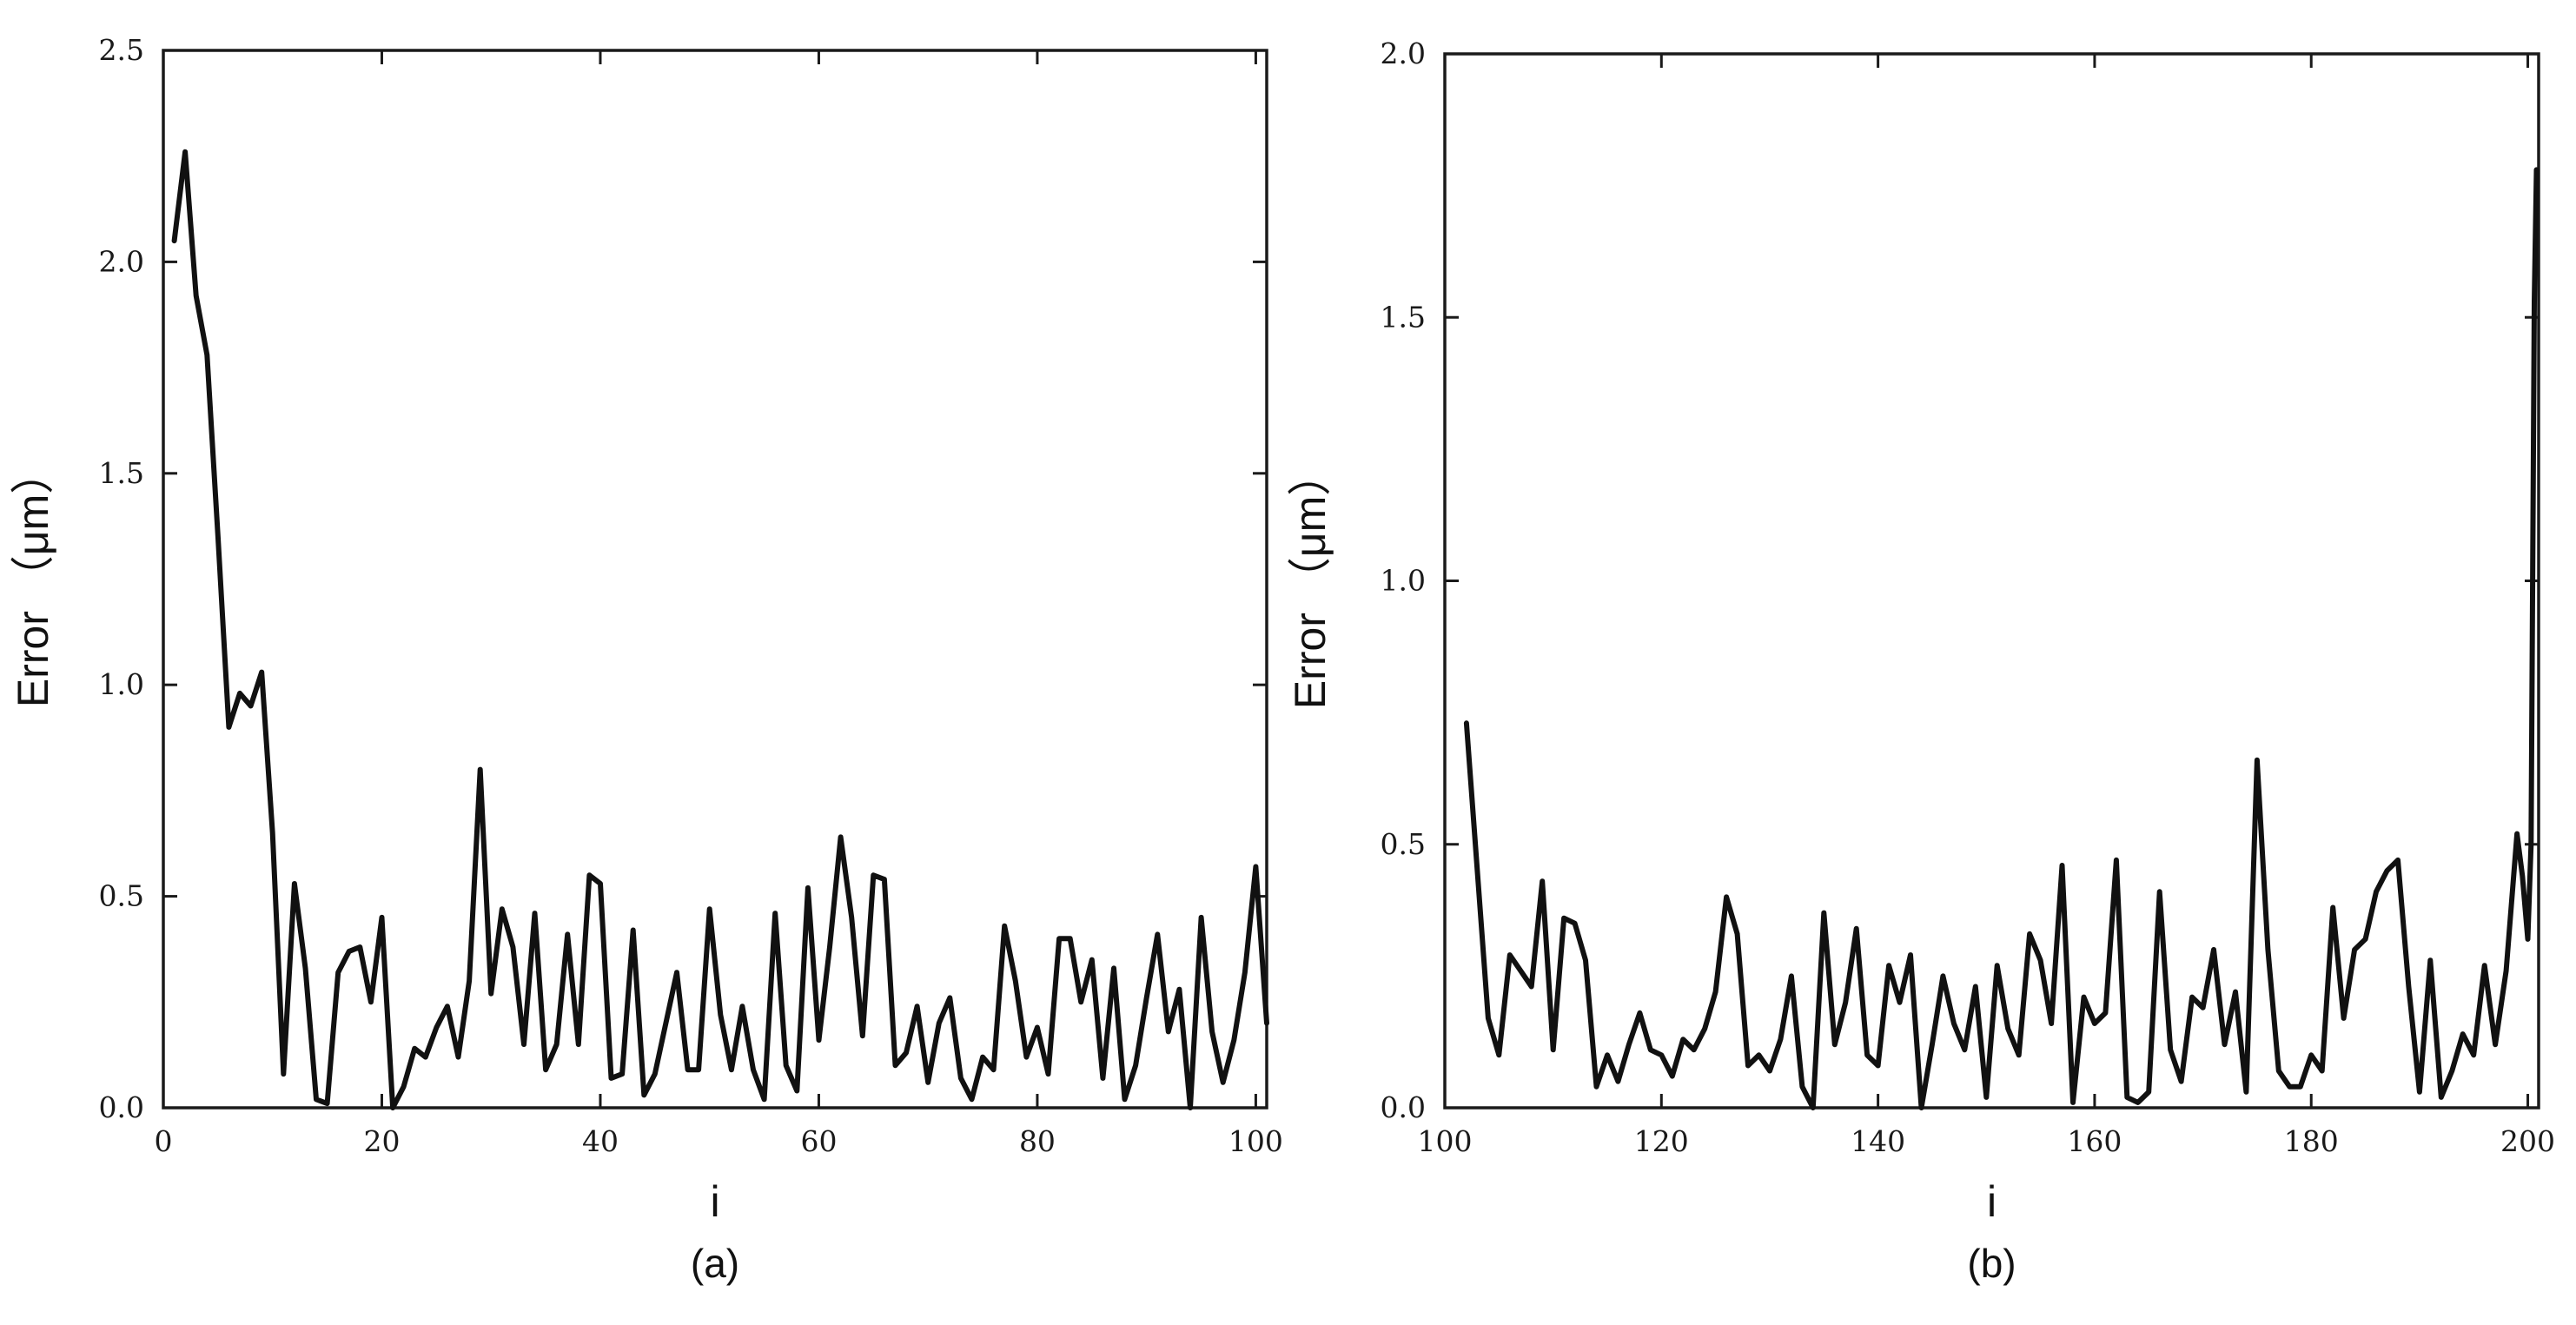  Describe the element at coordinates (1661, 1141) in the screenshot. I see `x-tick-label: 120` at that location.